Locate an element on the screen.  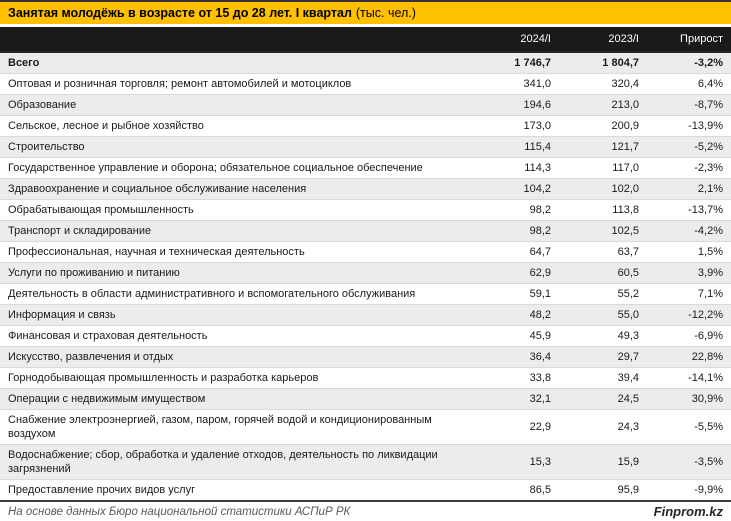
industry-label: Финансовая и страховая деятельность is located at coordinates (235, 336).